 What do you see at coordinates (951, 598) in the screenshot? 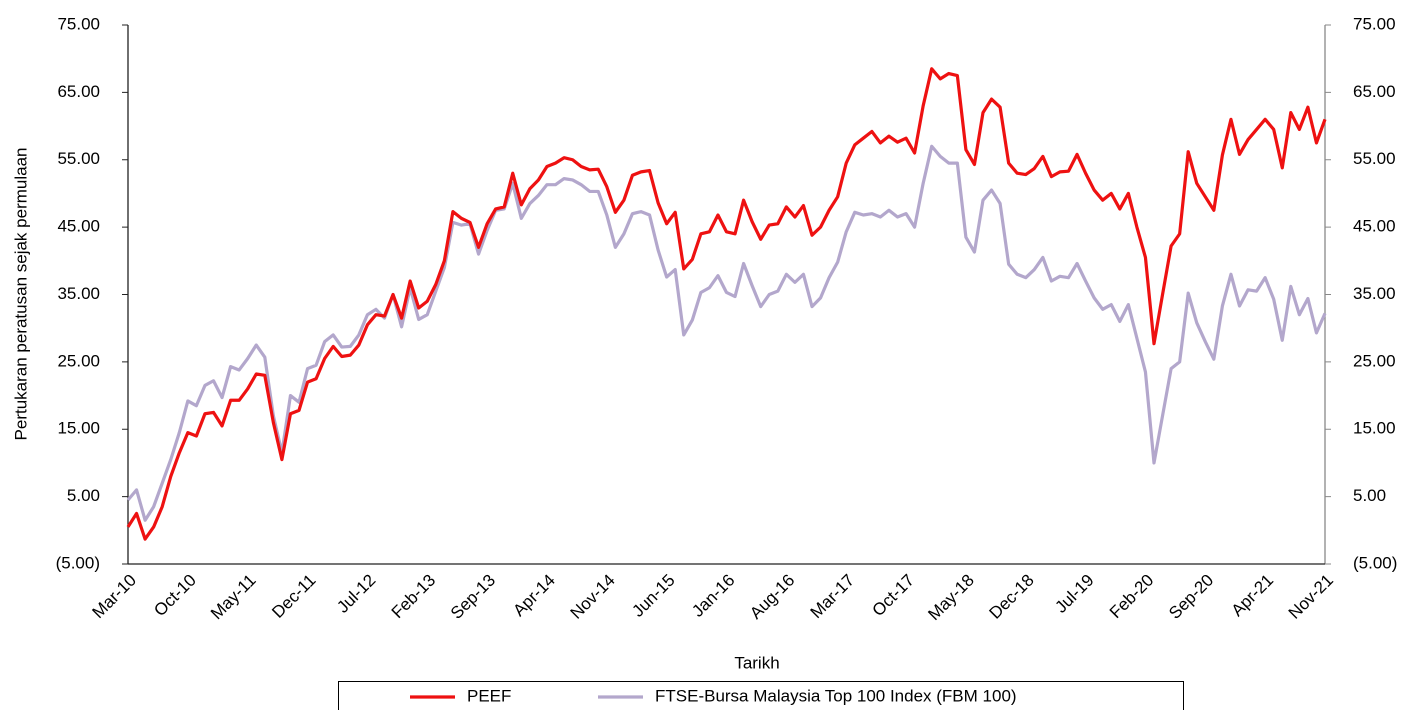
I see `x-tick-label: May-18` at bounding box center [951, 598].